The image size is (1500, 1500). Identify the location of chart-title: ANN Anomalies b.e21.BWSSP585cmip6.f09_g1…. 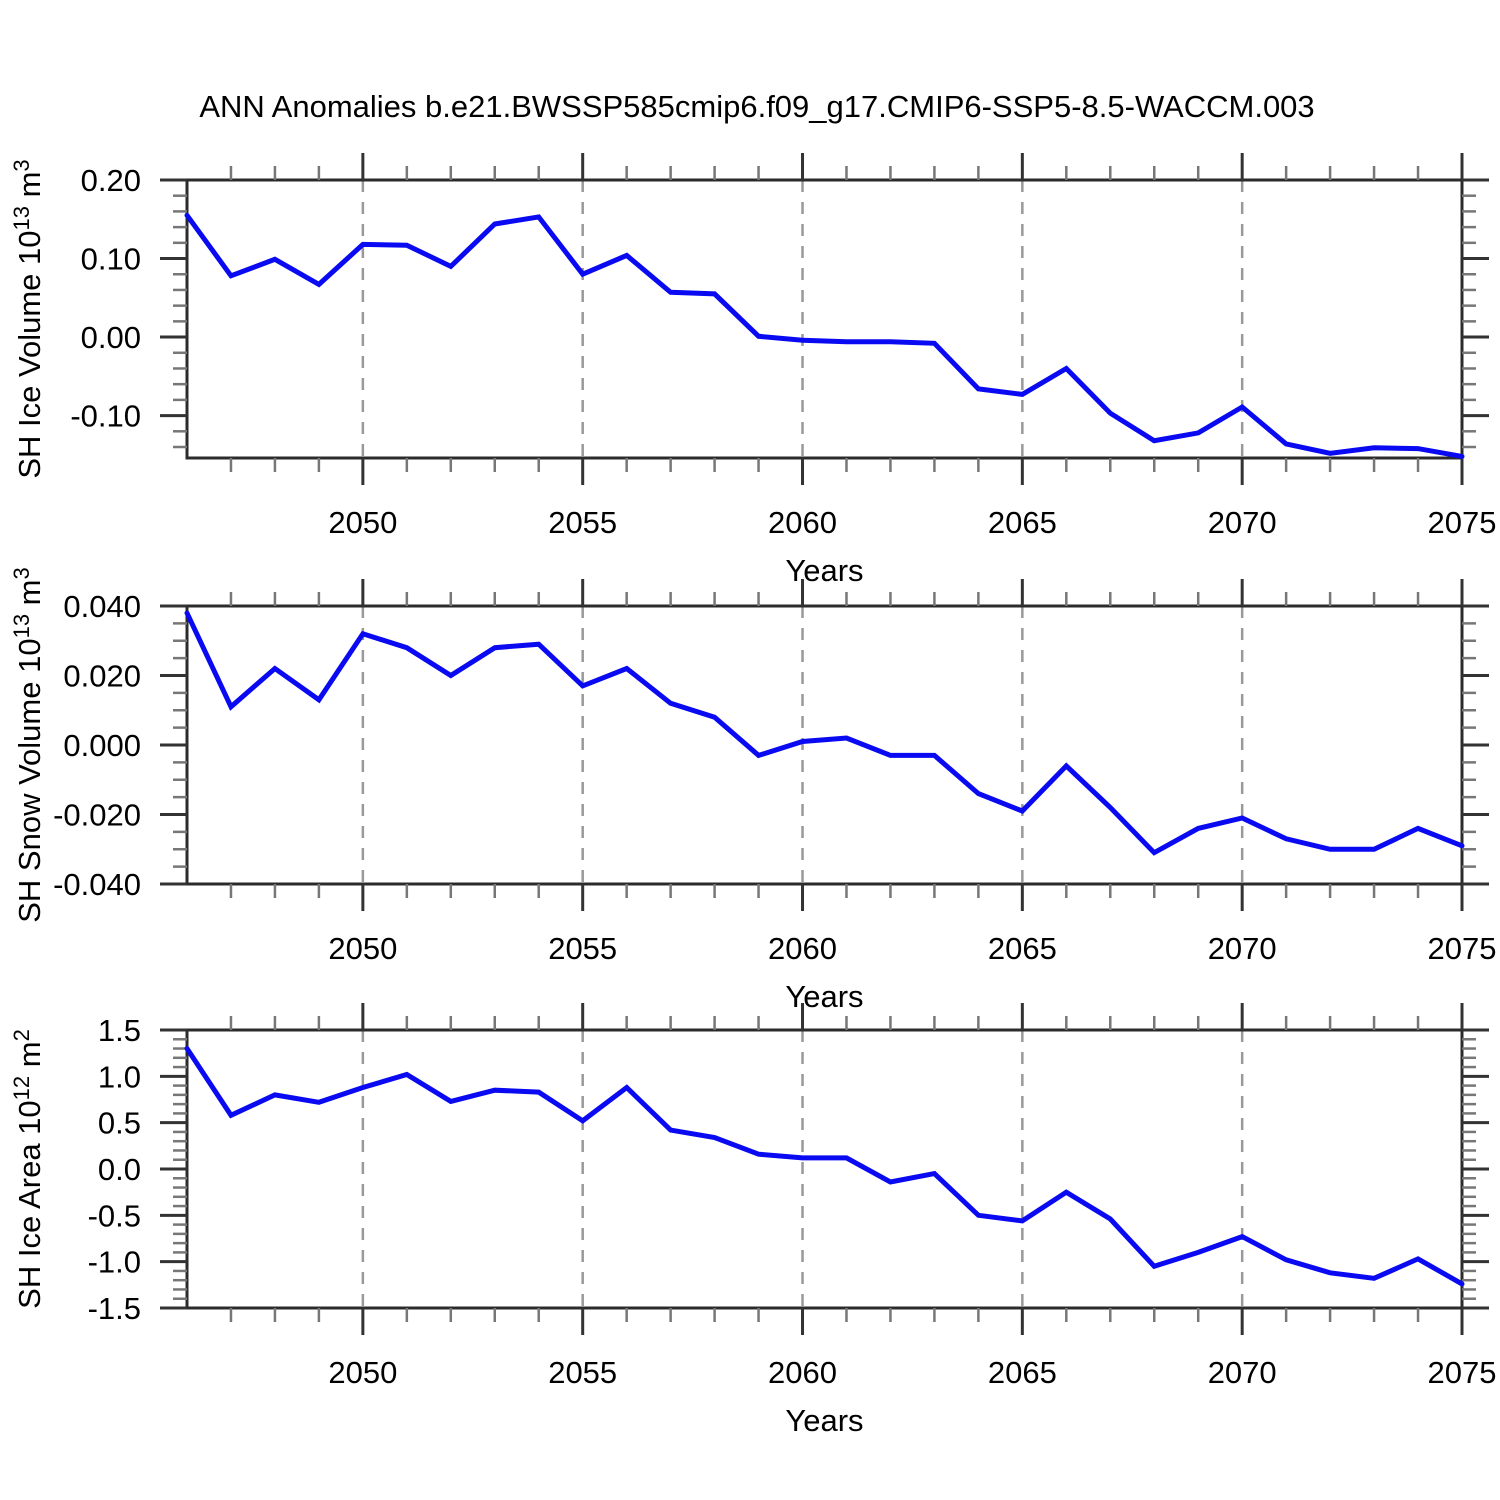
(756, 106).